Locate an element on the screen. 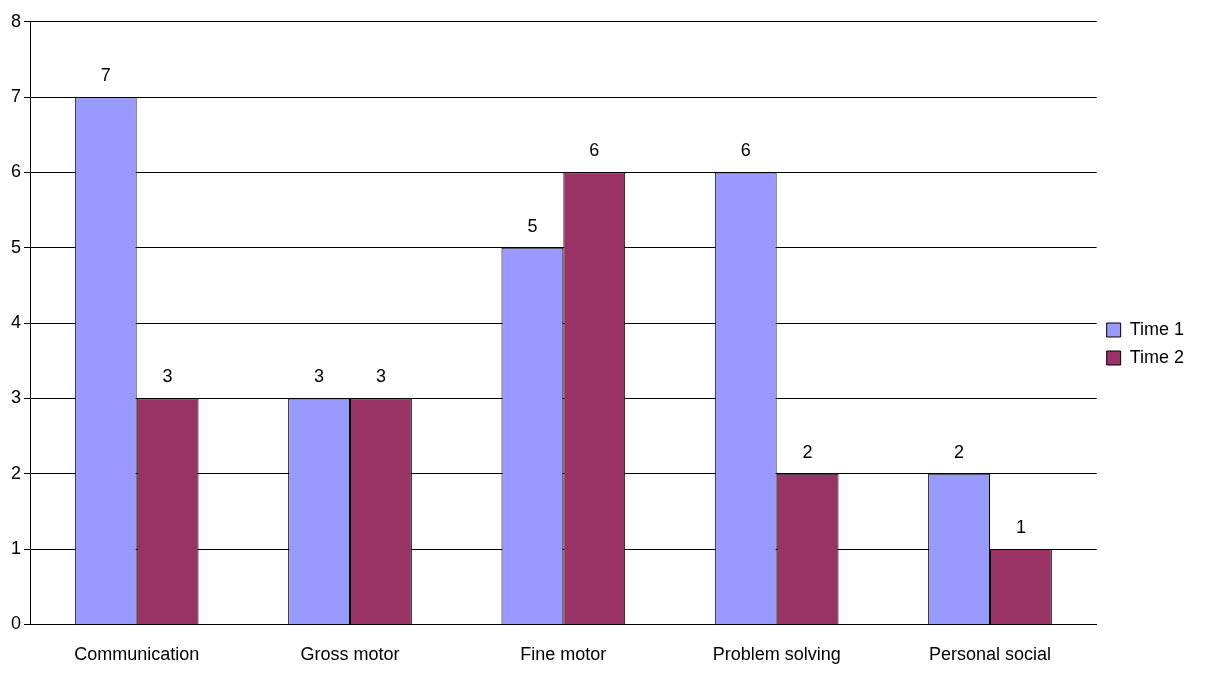  y-tick-label: 8 is located at coordinates (16, 20).